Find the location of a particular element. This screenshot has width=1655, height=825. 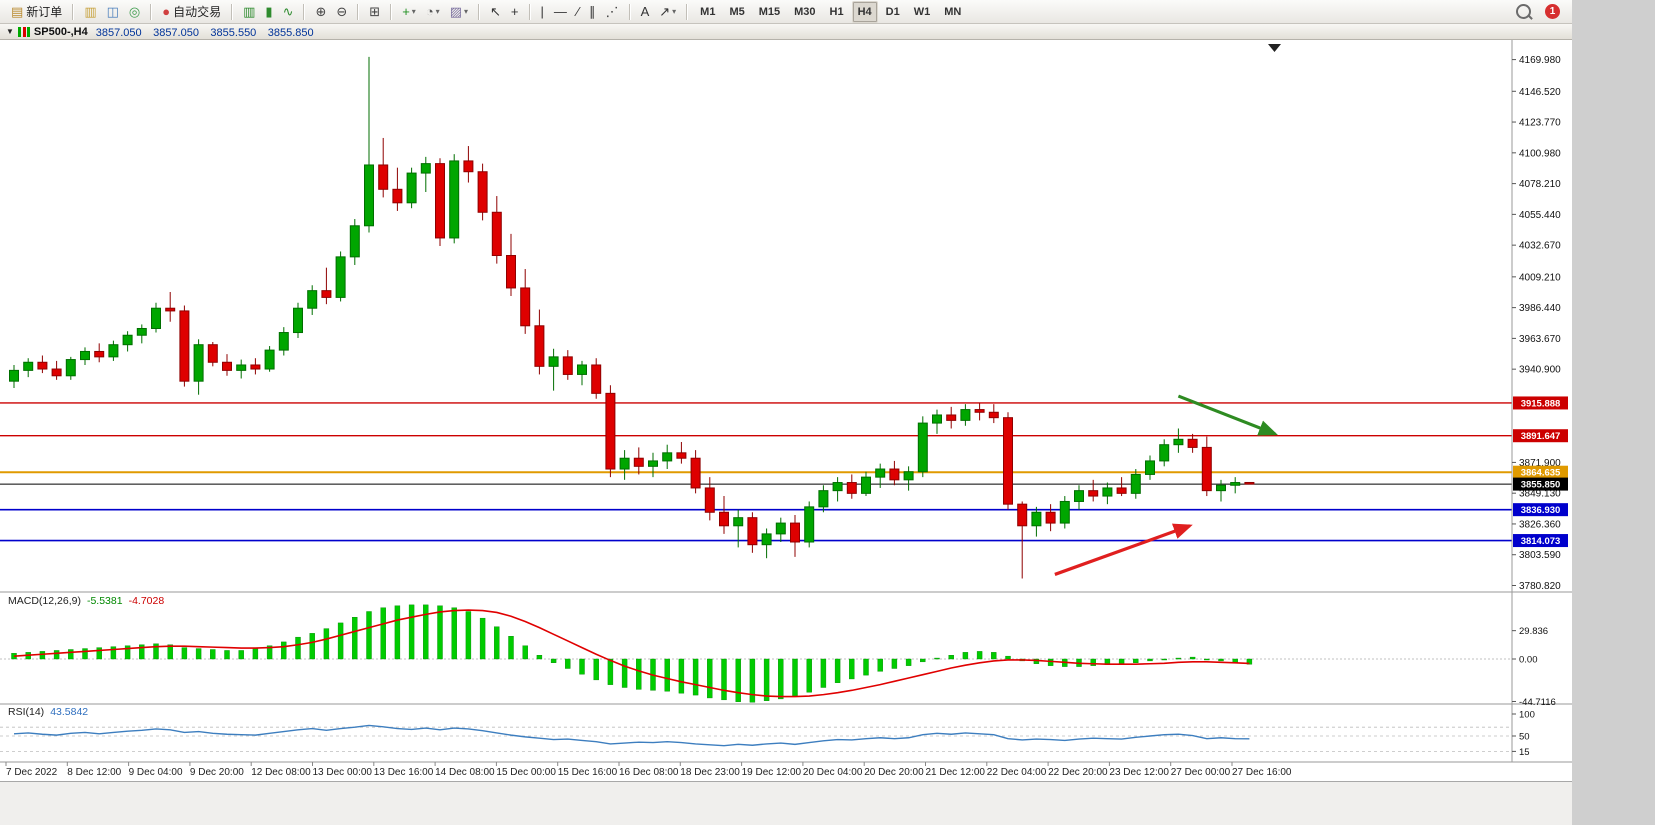

navigator-icon: ◎ is located at coordinates (134, 12).